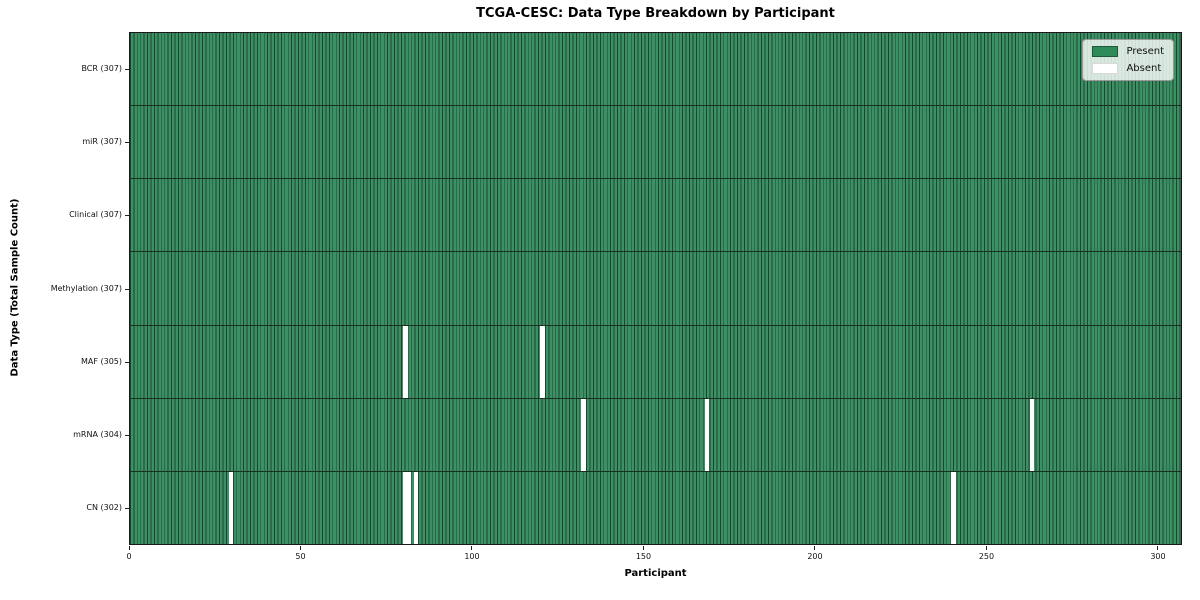 This screenshot has width=1200, height=600. Describe the element at coordinates (472, 556) in the screenshot. I see `x-tick-label: 100` at that location.